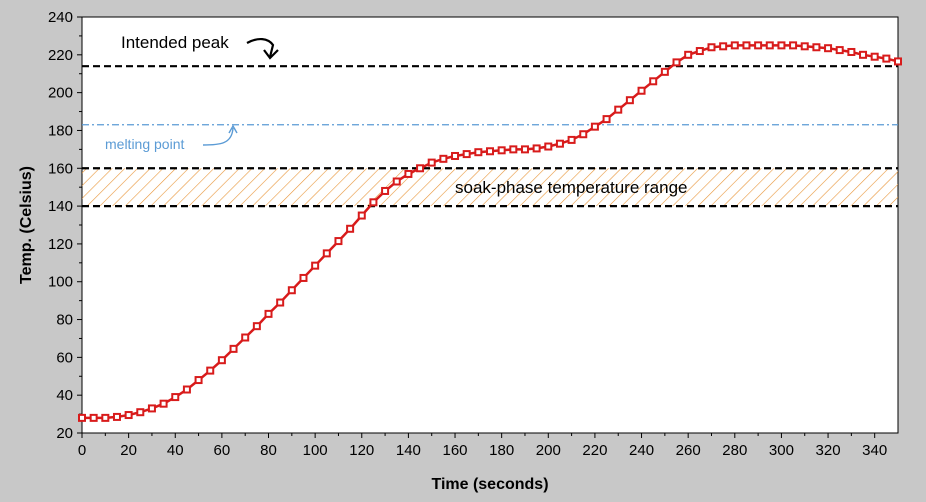 This screenshot has height=502, width=926. What do you see at coordinates (175, 450) in the screenshot?
I see `x-tick-label: 40` at bounding box center [175, 450].